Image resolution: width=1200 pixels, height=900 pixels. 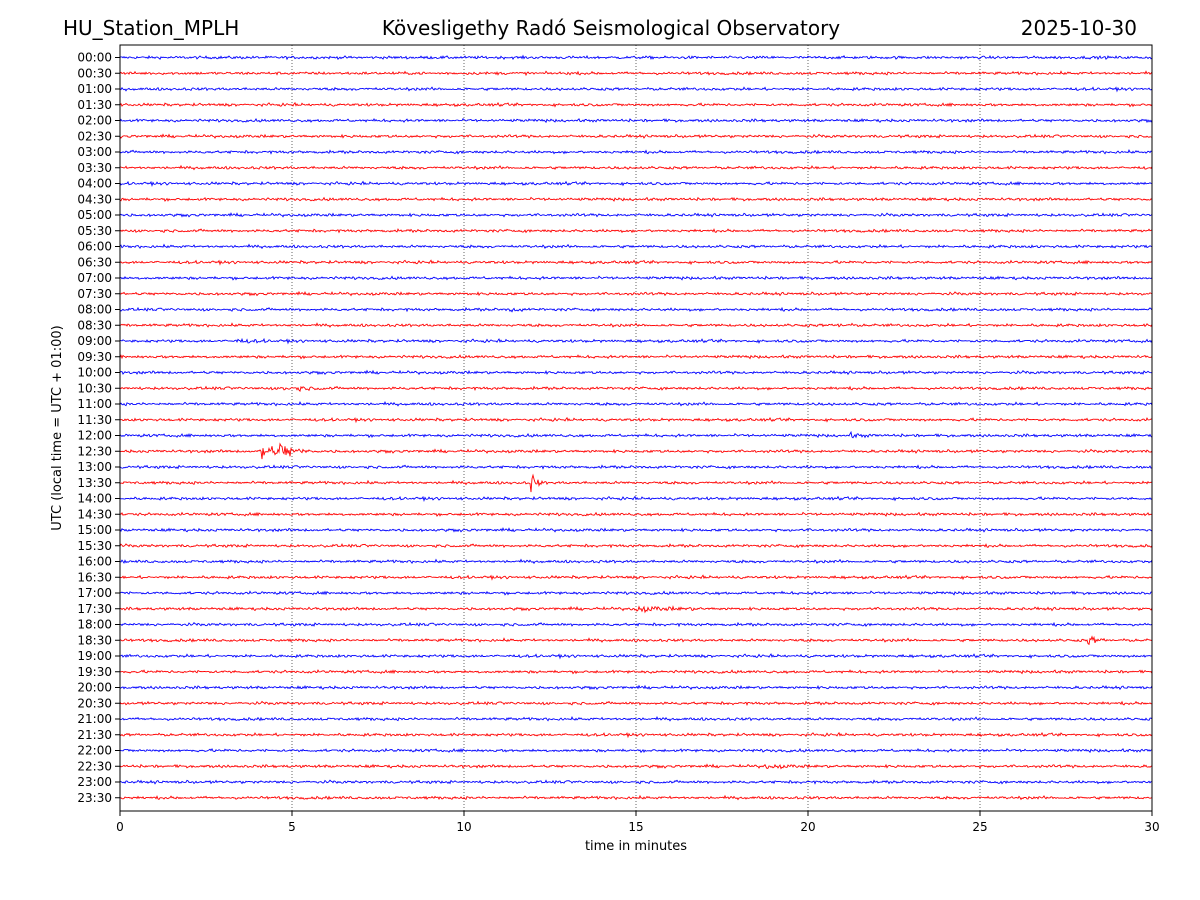 I want to click on y-tick-label: 23:30, so click(x=94, y=798).